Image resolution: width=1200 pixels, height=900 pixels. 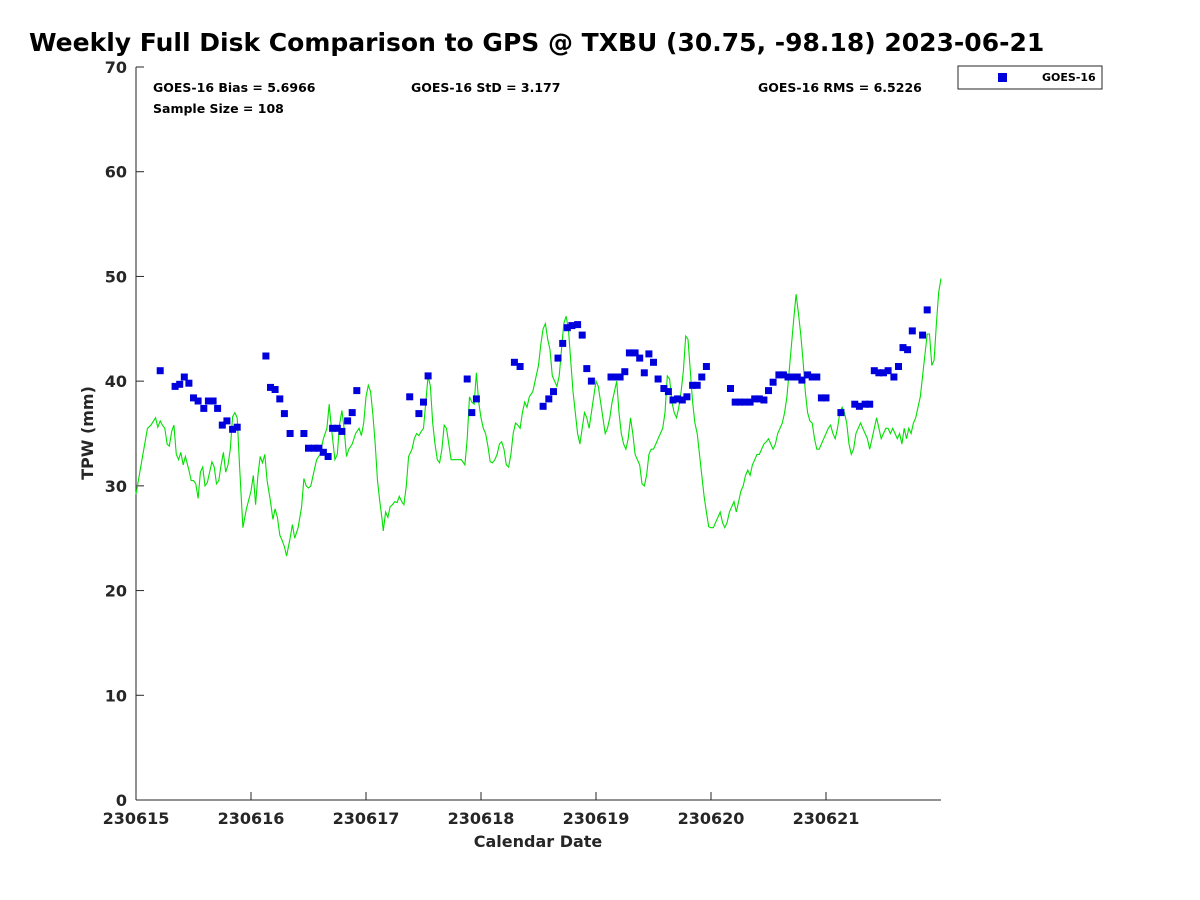 What do you see at coordinates (485, 87) in the screenshot?
I see `std-stat: GOES-16 StD = 3.177` at bounding box center [485, 87].